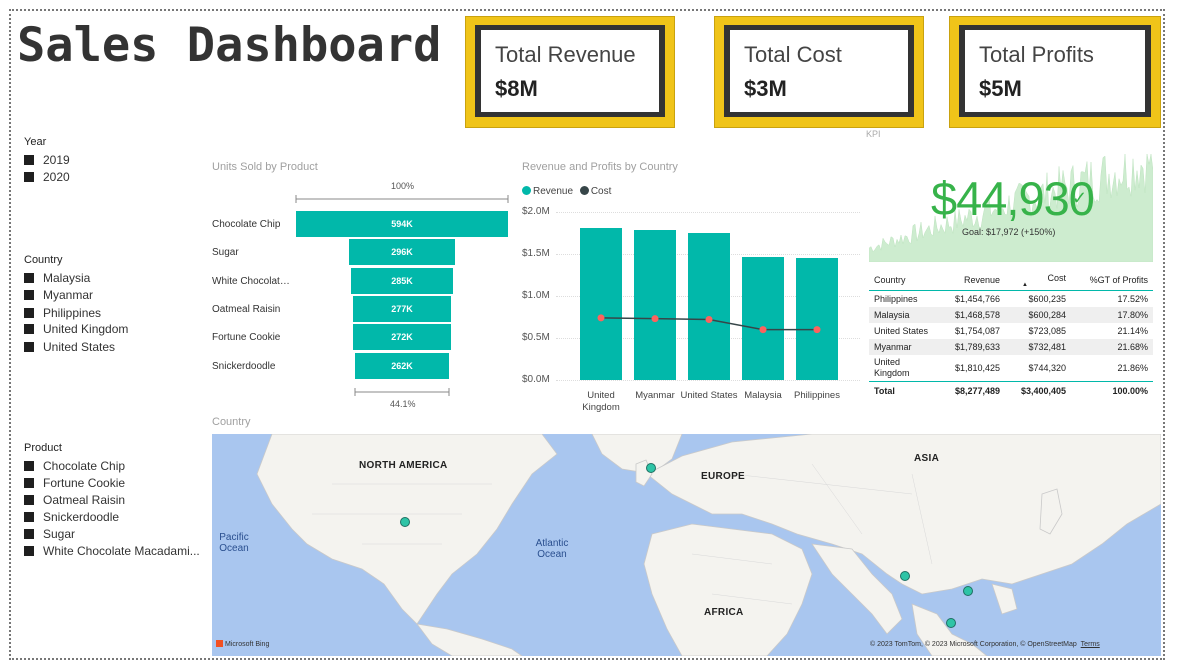  Describe the element at coordinates (47, 160) in the screenshot. I see `slicer-item-2019: 2019` at that location.